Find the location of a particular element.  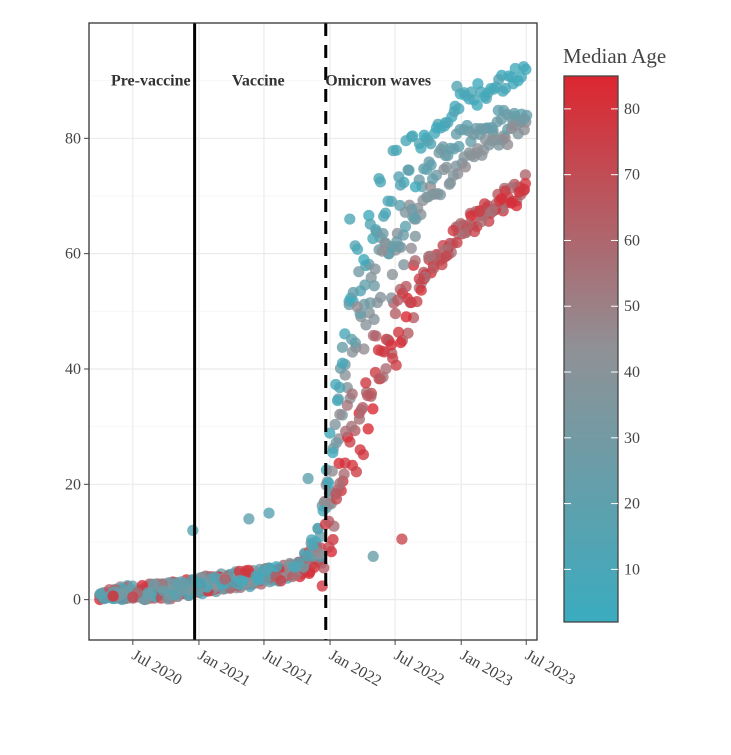

legend-tick-label: 30 is located at coordinates (632, 438).